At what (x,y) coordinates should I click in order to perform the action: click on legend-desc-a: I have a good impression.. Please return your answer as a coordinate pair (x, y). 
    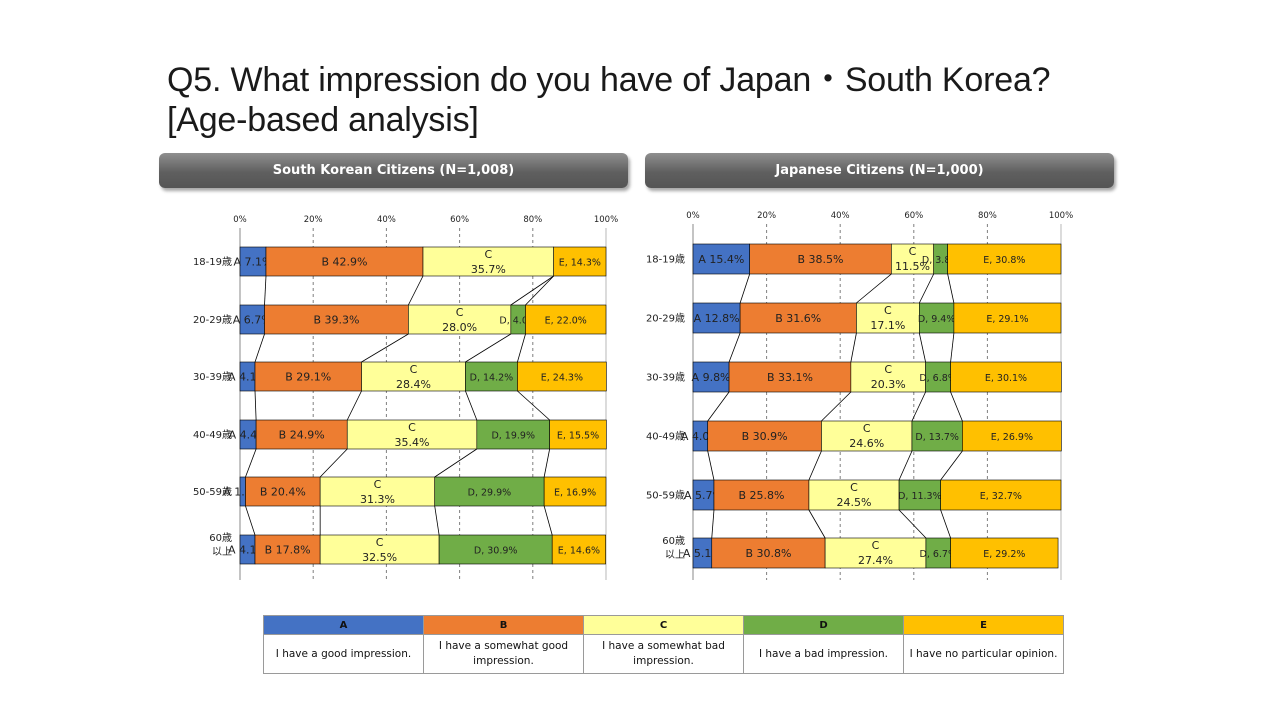
    Looking at the image, I should click on (343, 654).